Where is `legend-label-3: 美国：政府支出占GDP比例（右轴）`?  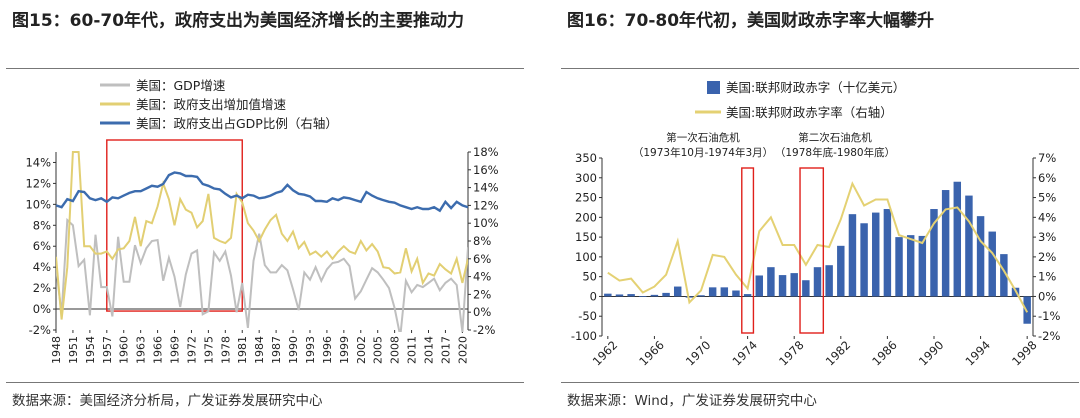
legend-label-3: 美国：政府支出占GDP比例（右轴） is located at coordinates (237, 123).